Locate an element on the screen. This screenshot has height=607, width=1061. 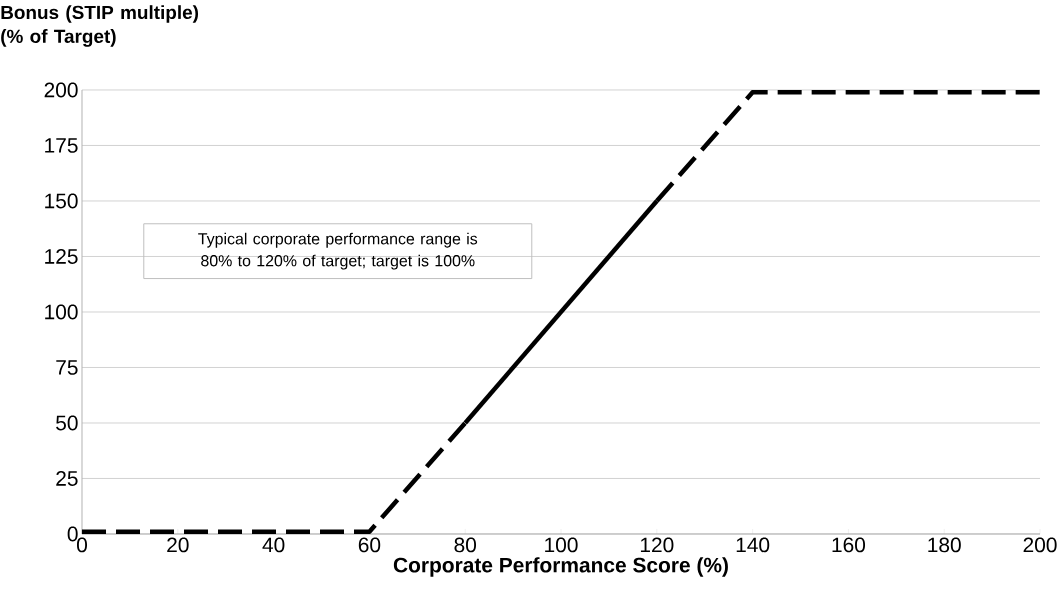
x-tick-label: 100 is located at coordinates (561, 545).